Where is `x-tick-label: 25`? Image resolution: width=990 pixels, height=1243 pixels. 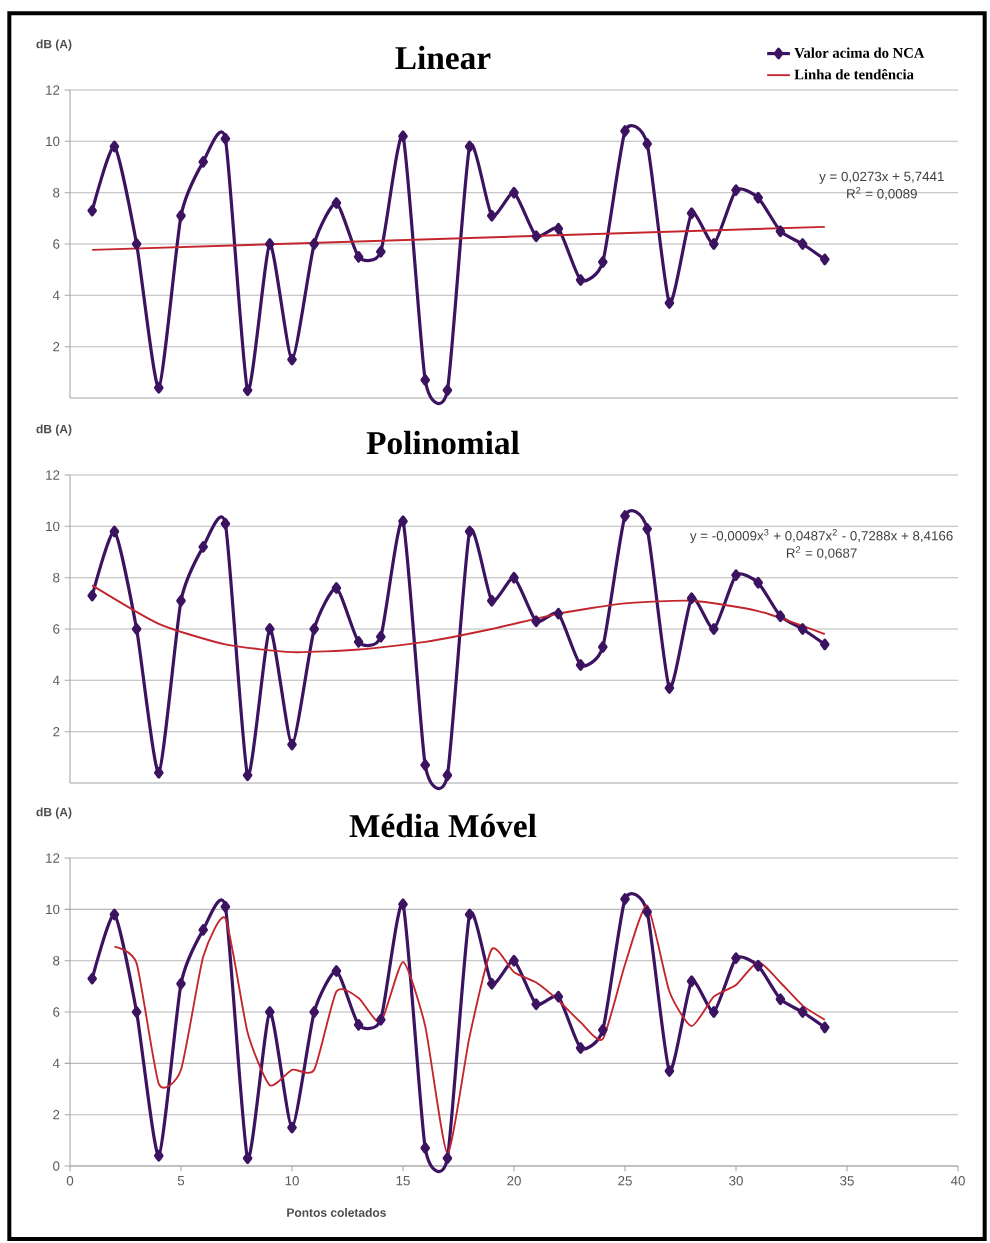 x-tick-label: 25 is located at coordinates (625, 1181).